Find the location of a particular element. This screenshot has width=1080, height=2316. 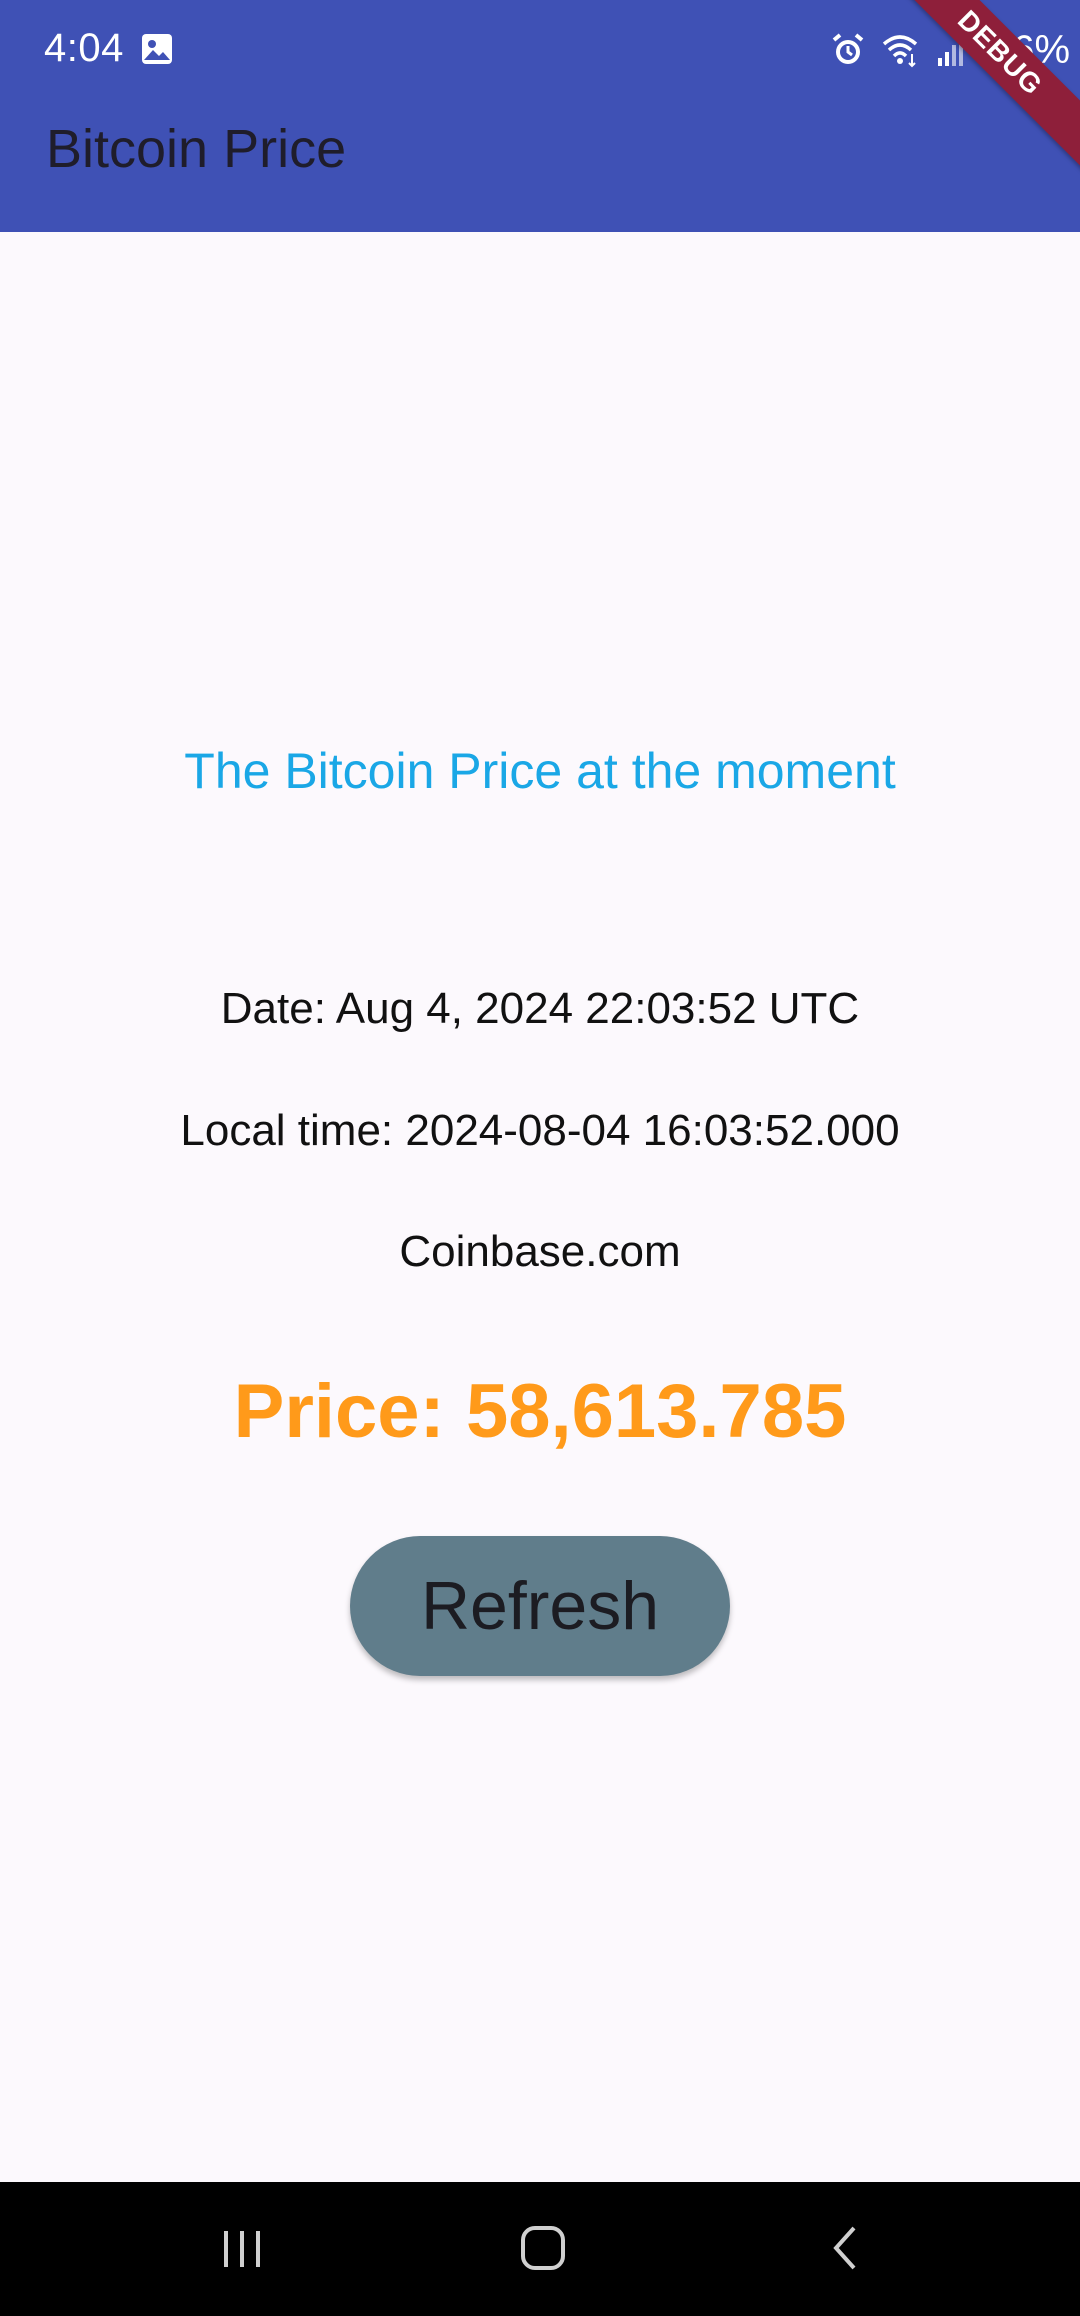

home-icon is located at coordinates (543, 2248).